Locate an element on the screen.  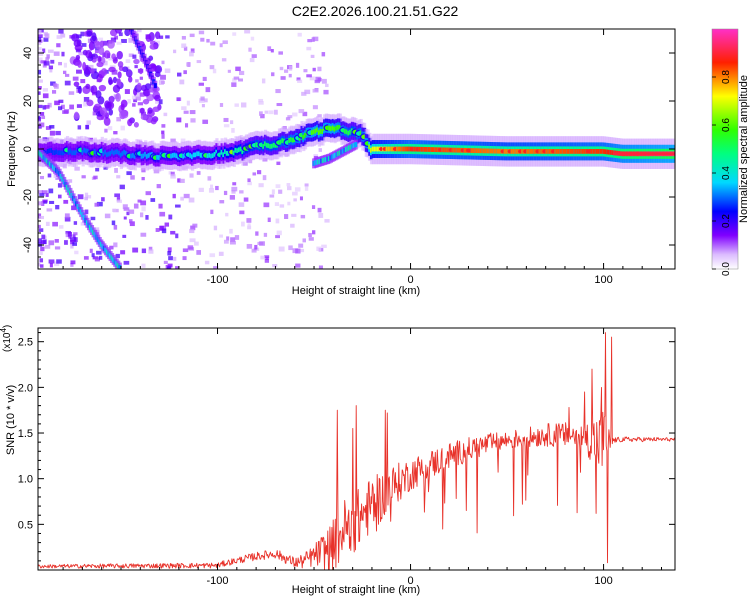
snr-y-tick-label: 1.5 is located at coordinates (25, 434).